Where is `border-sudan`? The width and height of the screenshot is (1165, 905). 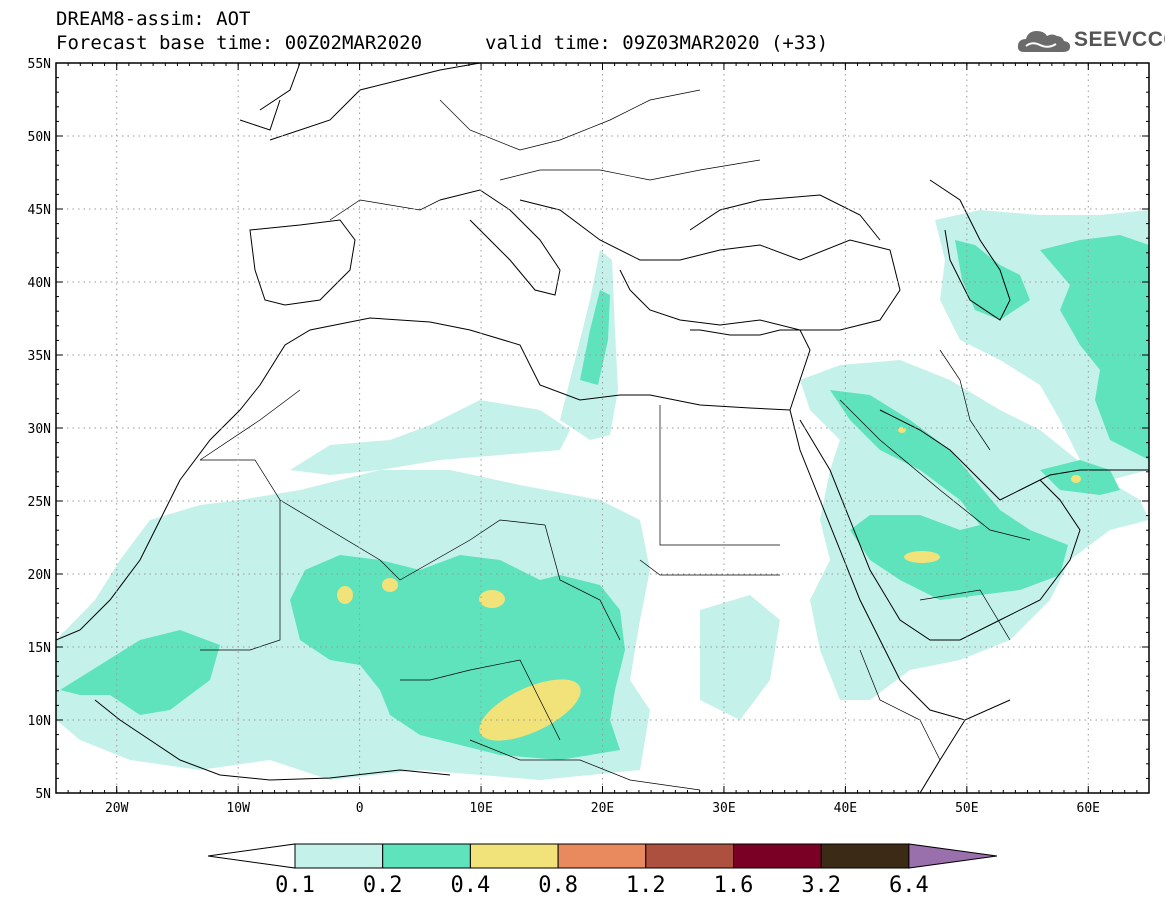
border-sudan is located at coordinates (709, 567).